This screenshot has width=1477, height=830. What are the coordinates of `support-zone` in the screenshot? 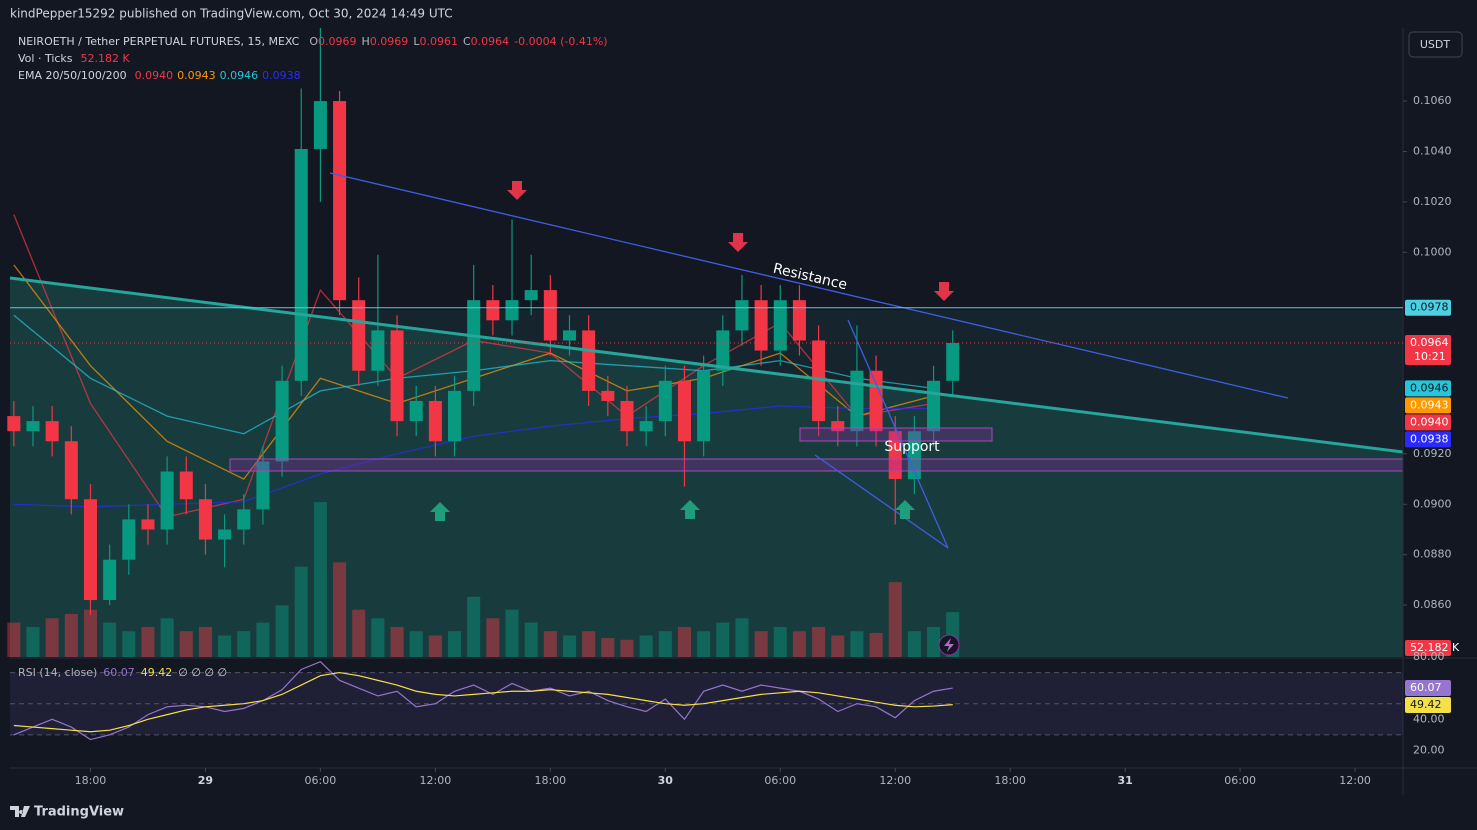 It's located at (816, 465).